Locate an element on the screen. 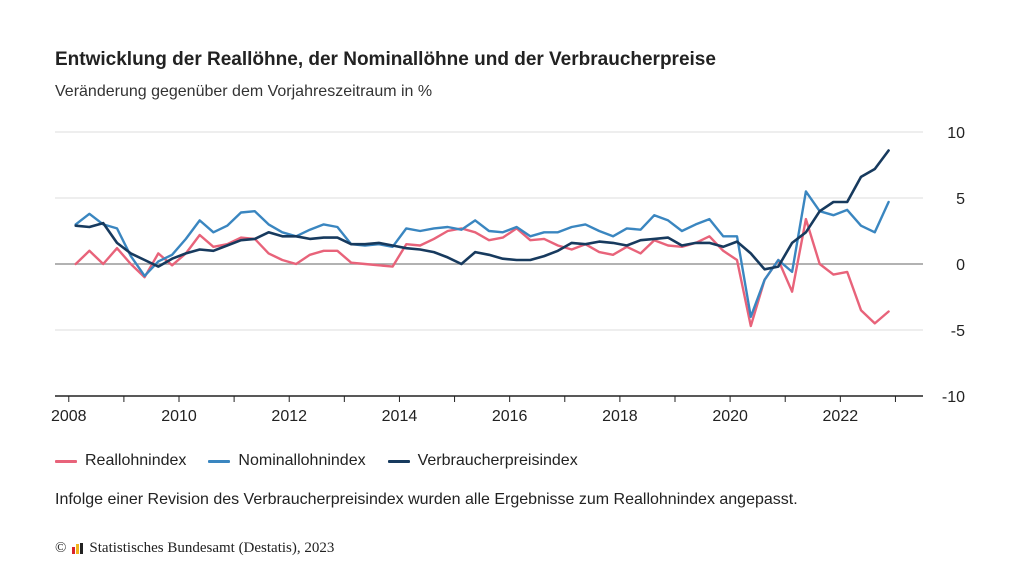 The width and height of the screenshot is (1024, 576). x-tick-label: 2014 is located at coordinates (400, 416).